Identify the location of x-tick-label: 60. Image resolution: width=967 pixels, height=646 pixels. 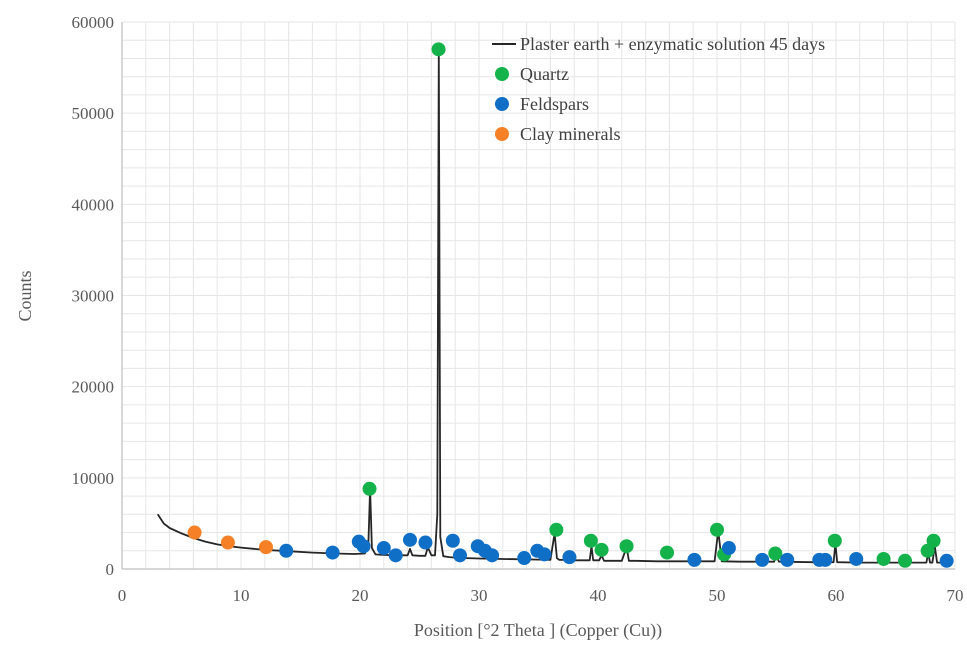
(836, 595).